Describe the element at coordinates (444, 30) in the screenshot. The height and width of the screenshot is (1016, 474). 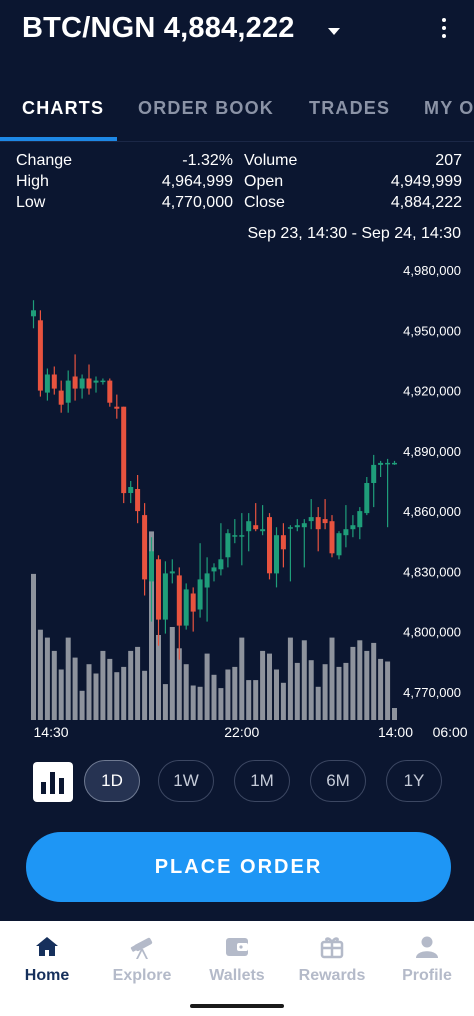
I see `kebab-menu-icon` at that location.